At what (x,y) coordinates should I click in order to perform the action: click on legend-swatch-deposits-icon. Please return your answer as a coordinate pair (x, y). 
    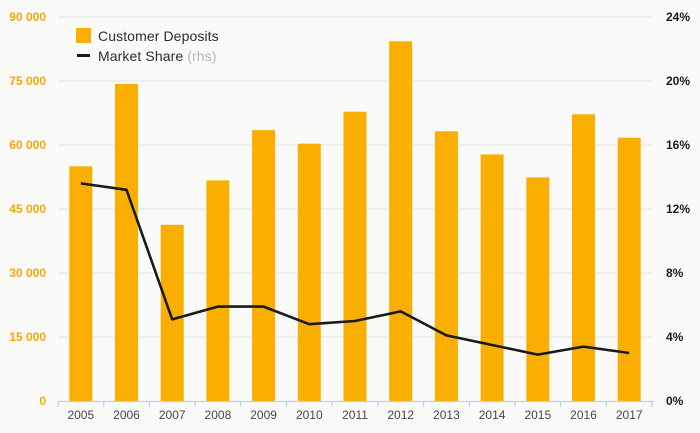
    Looking at the image, I should click on (83, 35).